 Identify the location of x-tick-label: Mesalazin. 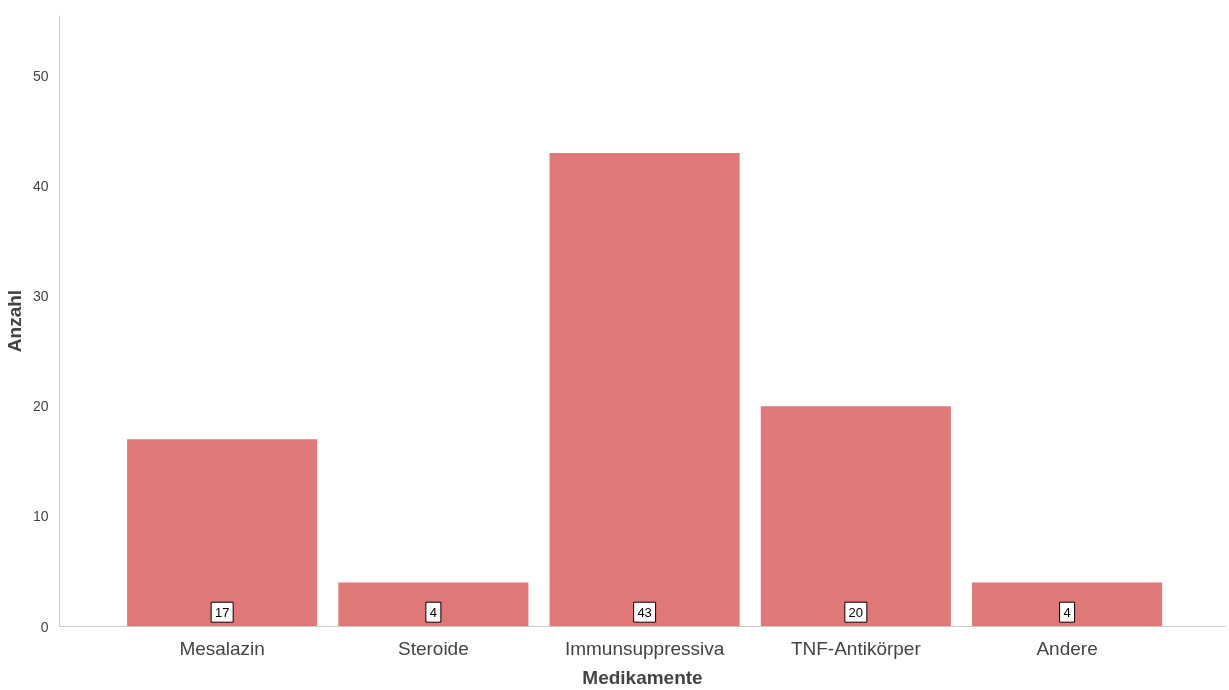
(222, 648).